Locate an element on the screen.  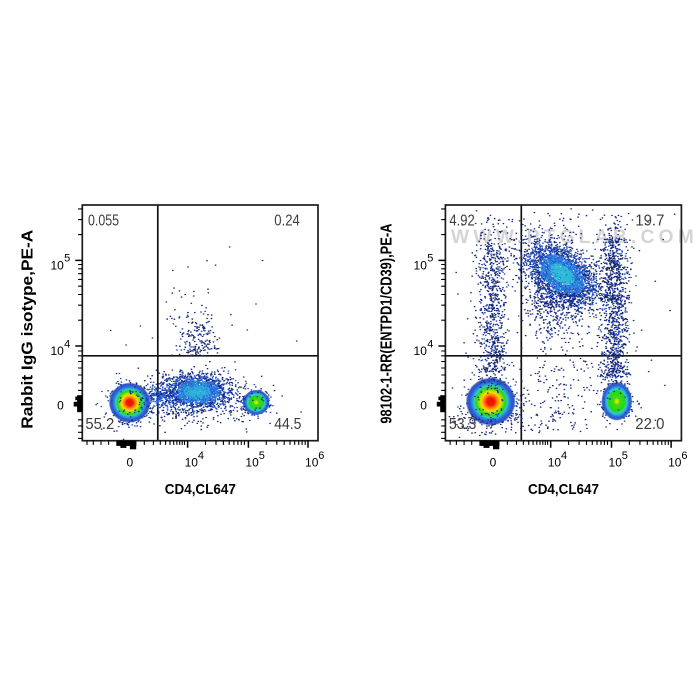
svg-text: 4.92 is located at coordinates (461, 221).